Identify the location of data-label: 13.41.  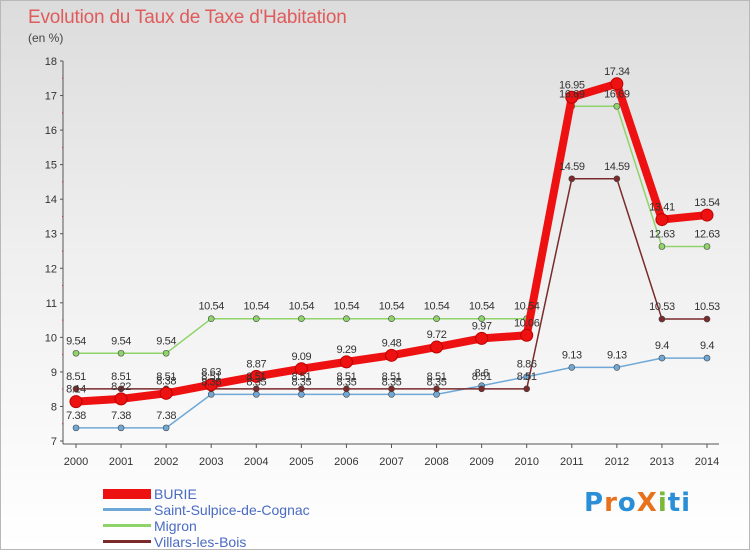
(662, 208).